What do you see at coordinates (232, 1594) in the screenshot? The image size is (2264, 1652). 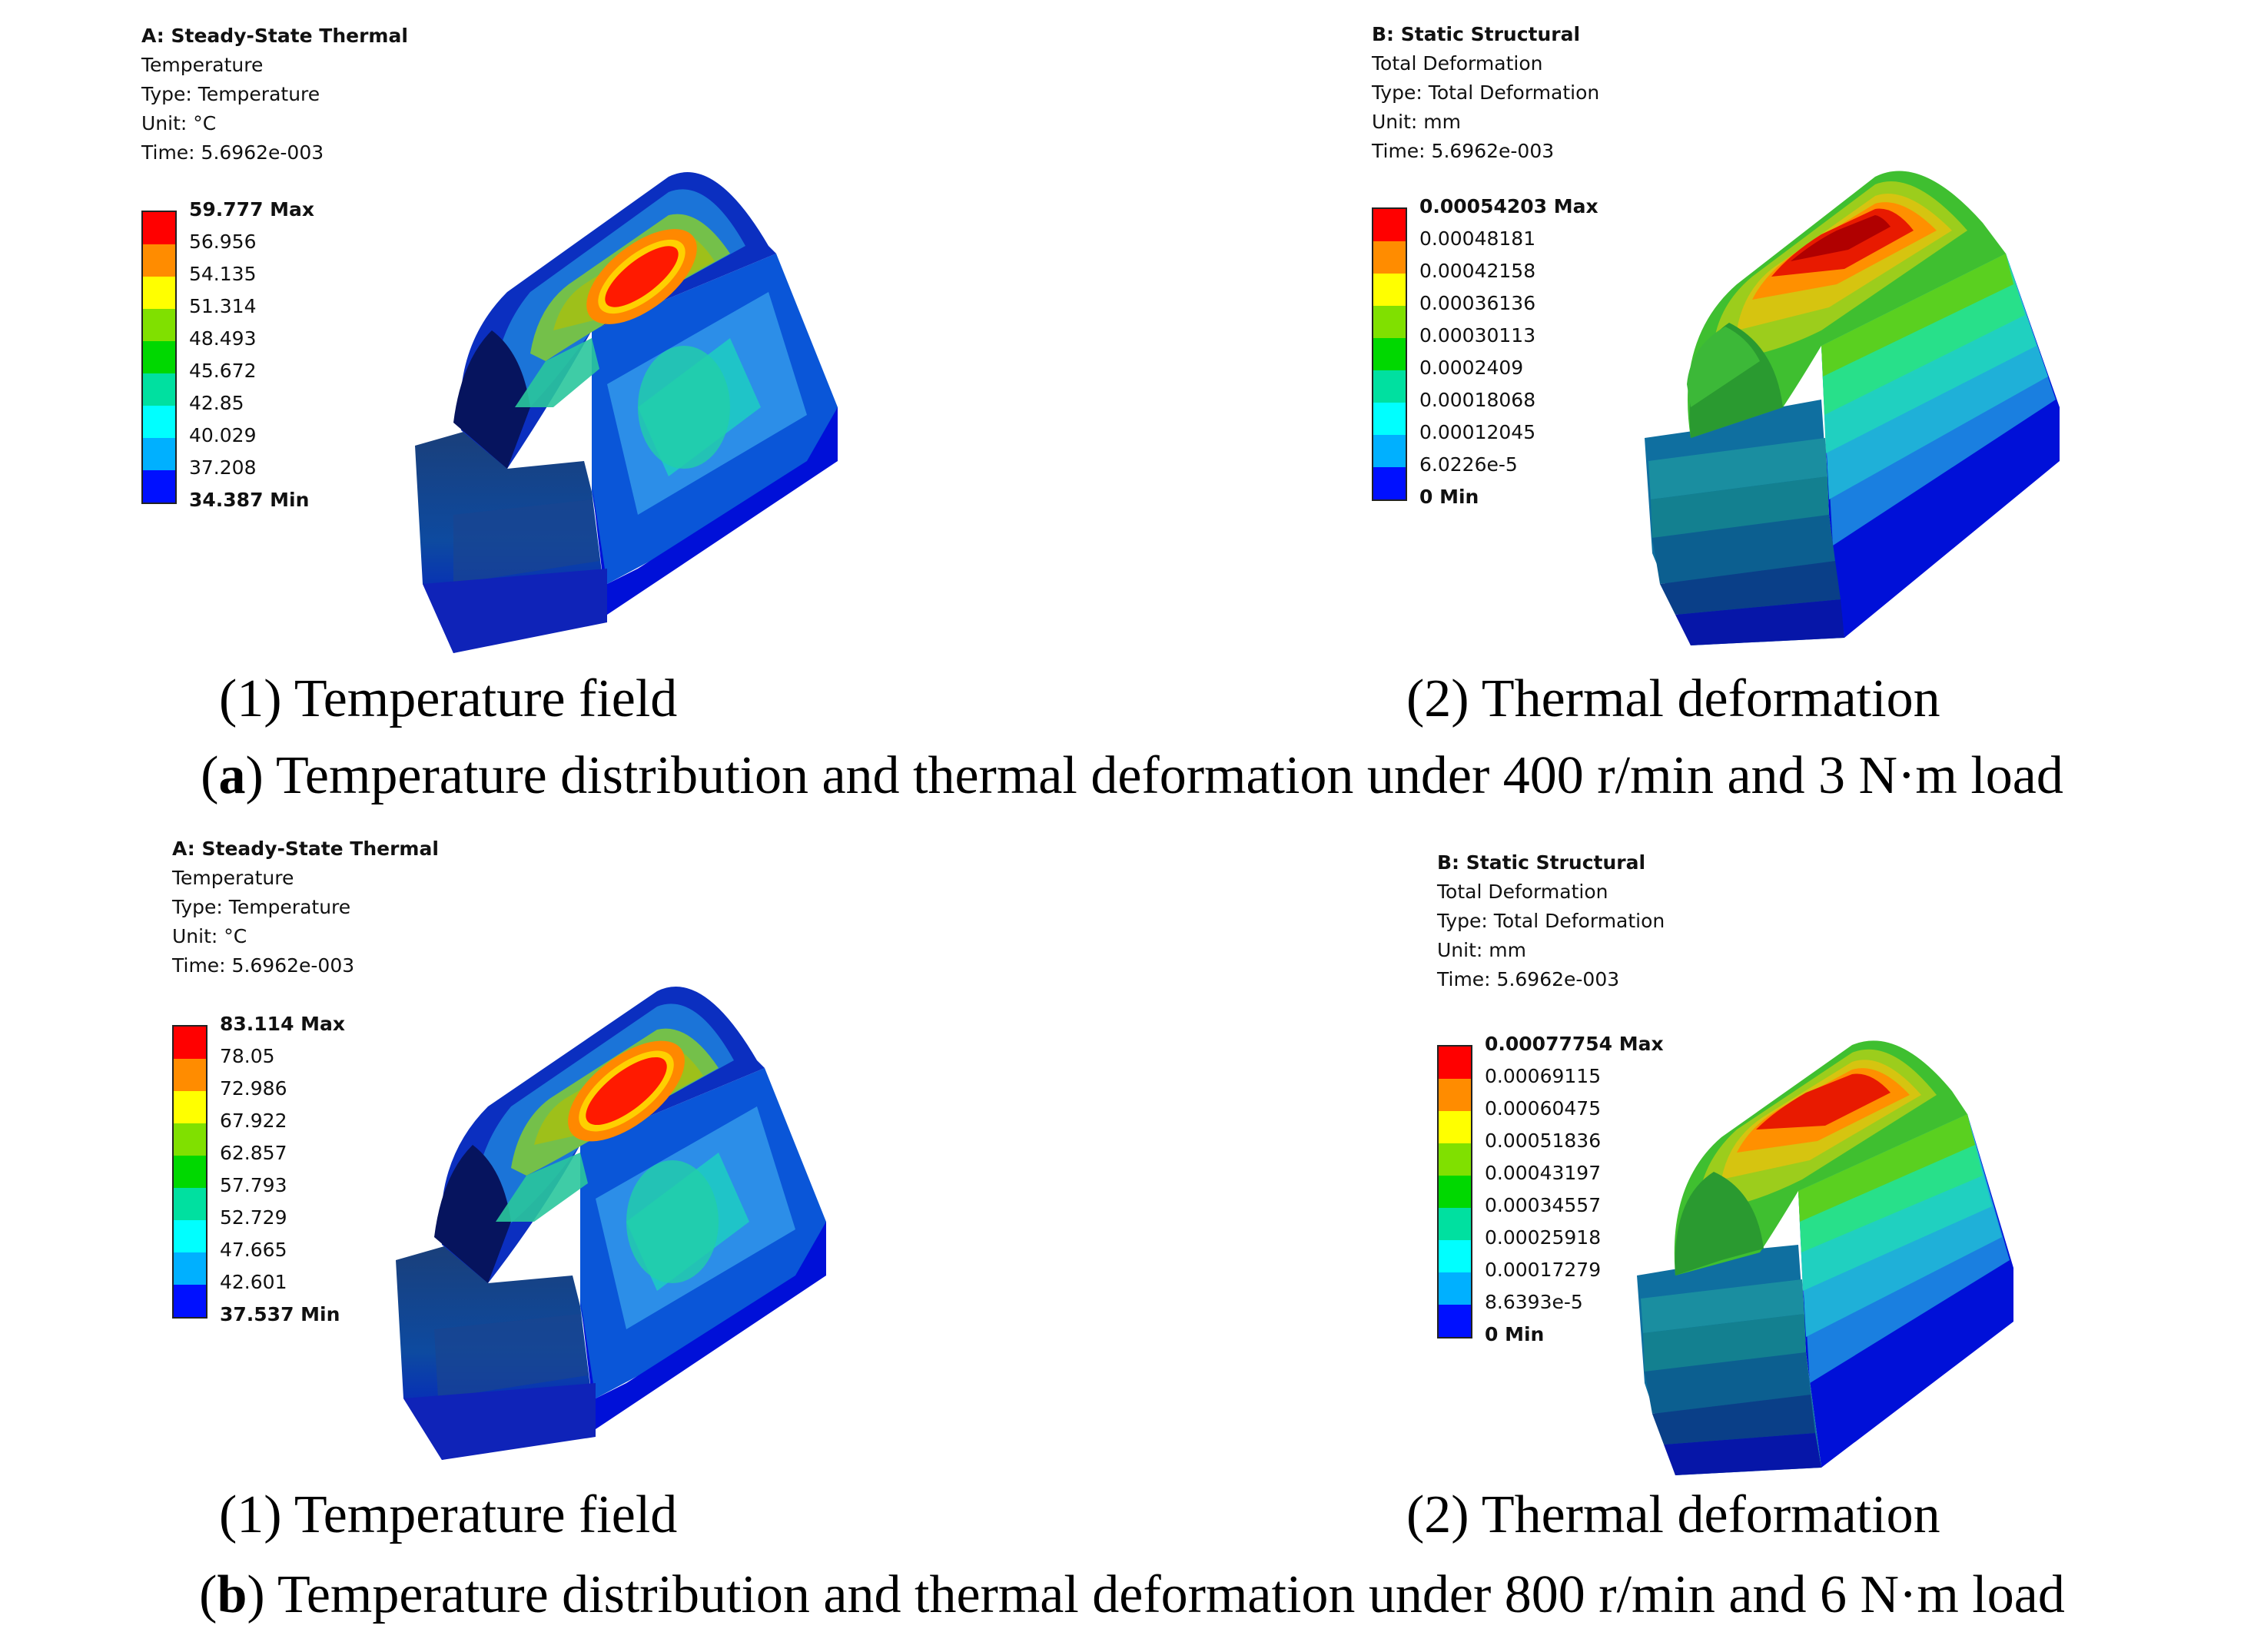 I see `caption-label: b` at bounding box center [232, 1594].